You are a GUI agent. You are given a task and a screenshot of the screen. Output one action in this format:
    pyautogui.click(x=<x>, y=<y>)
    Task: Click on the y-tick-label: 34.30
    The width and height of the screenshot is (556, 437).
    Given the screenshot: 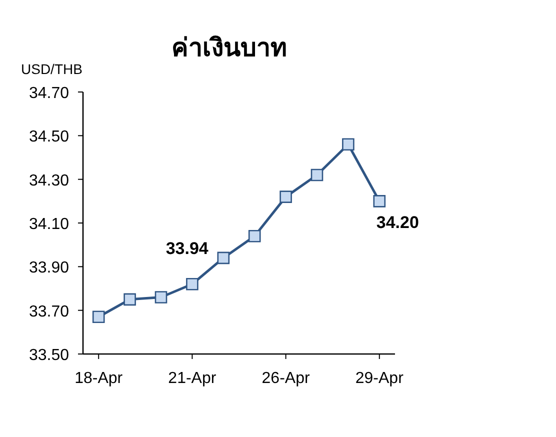 What is the action you would take?
    pyautogui.click(x=49, y=181)
    